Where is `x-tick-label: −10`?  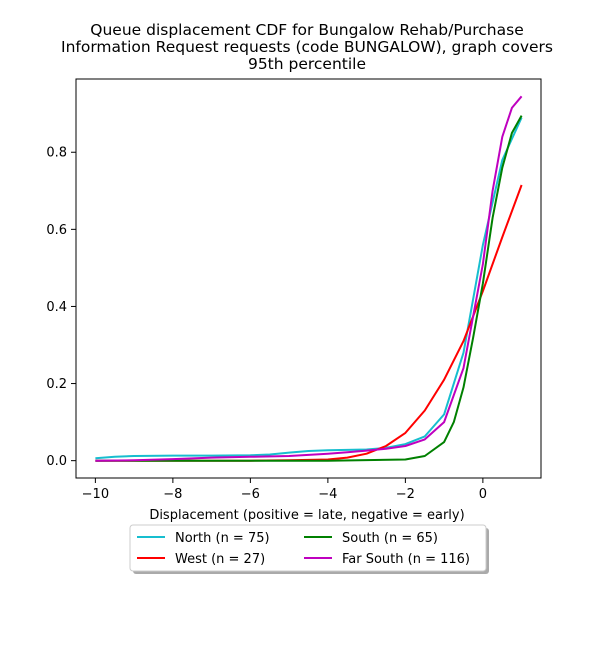 x-tick-label: −10 is located at coordinates (95, 494).